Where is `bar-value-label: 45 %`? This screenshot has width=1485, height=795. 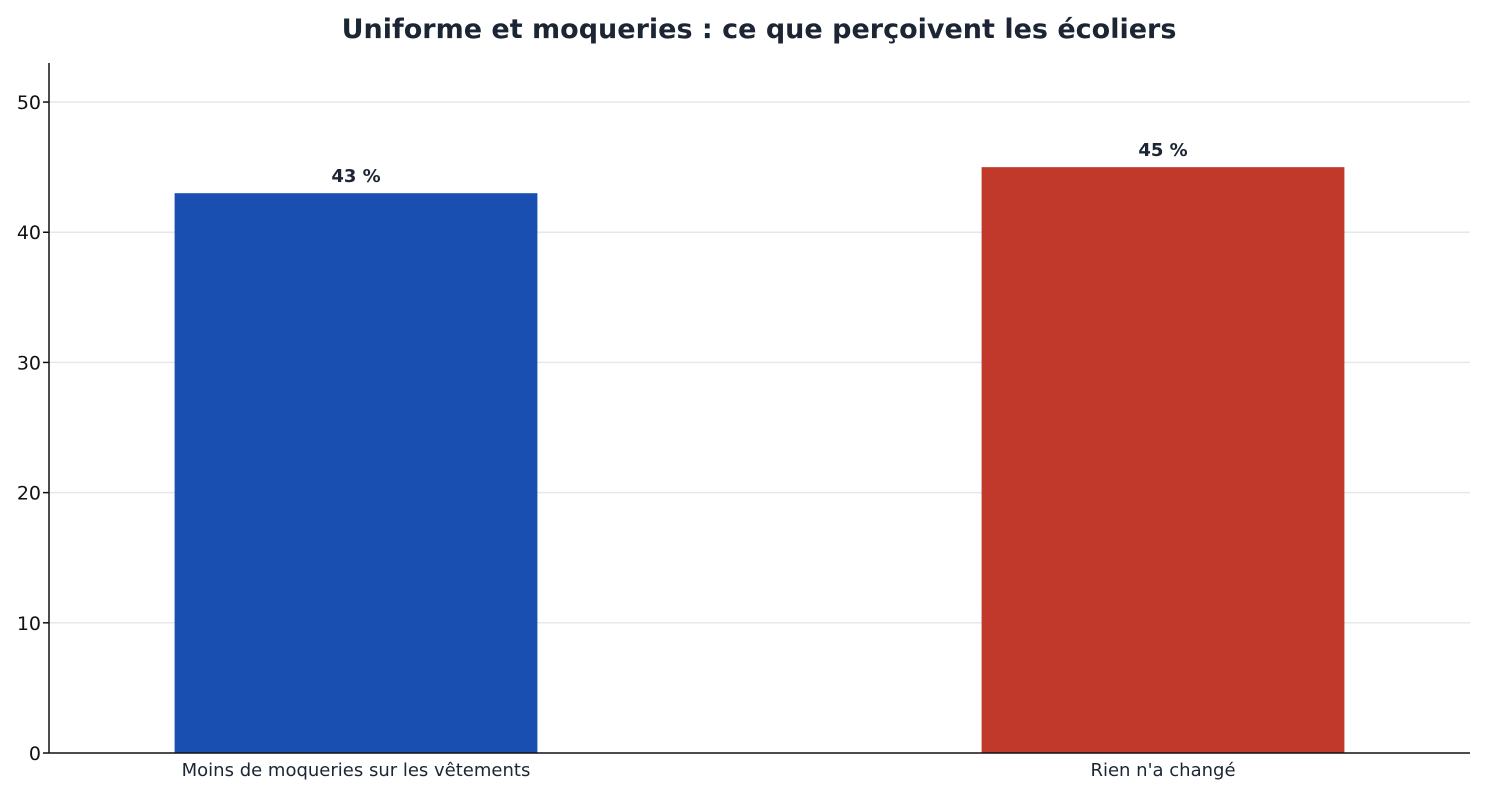
bar-value-label: 45 % is located at coordinates (1162, 150).